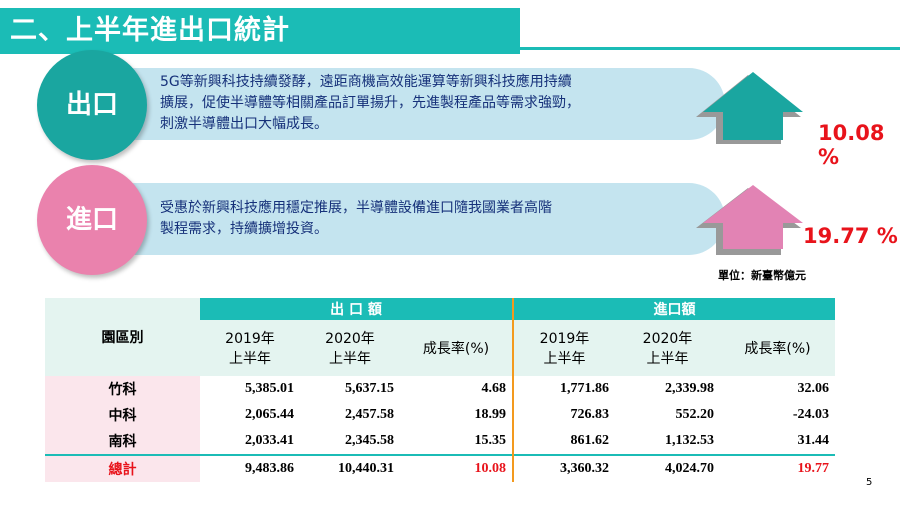 This screenshot has height=507, width=900. Describe the element at coordinates (584, 388) in the screenshot. I see `cell: 1,771.86` at that location.